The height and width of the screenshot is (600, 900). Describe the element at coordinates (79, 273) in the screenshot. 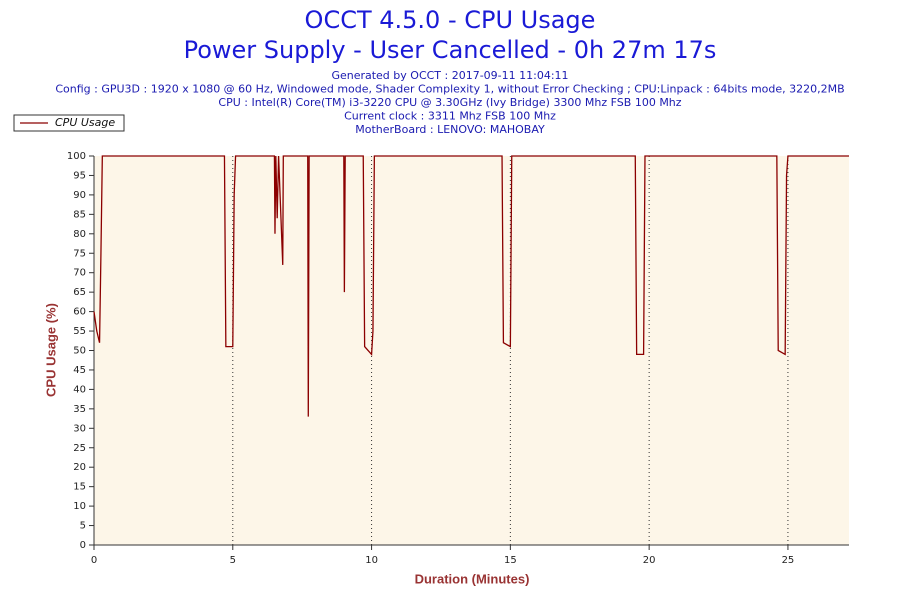

I see `y-tick-label: 70` at that location.